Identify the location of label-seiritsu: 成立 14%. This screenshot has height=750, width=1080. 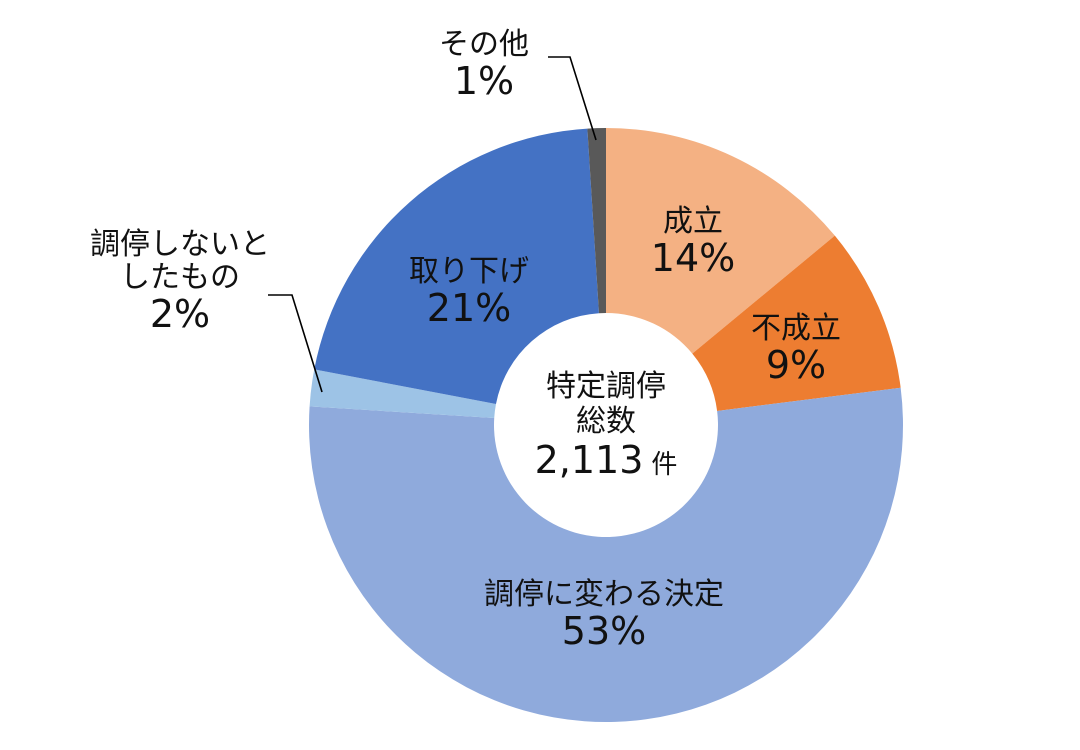
(693, 242).